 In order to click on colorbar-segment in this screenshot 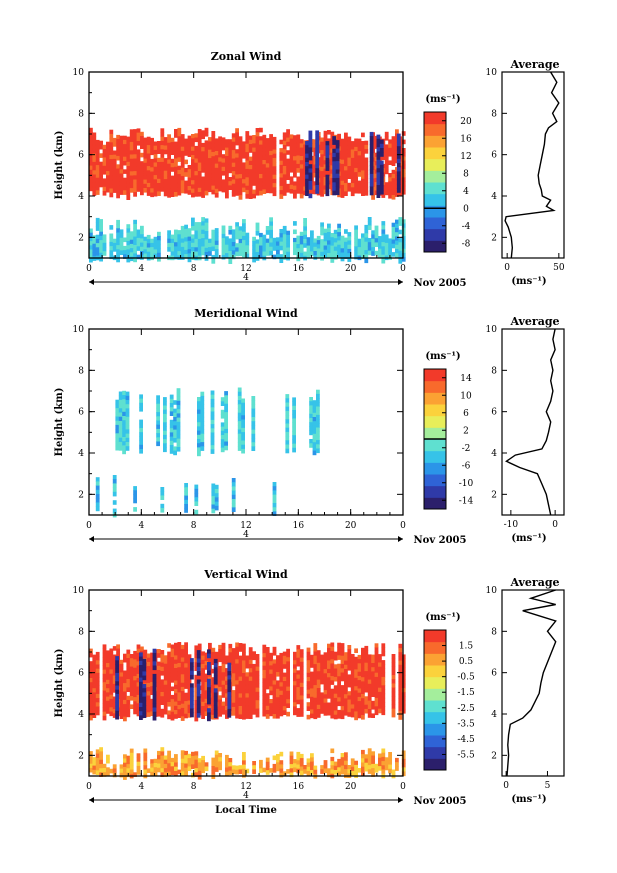, I will do `click(435, 223)`.